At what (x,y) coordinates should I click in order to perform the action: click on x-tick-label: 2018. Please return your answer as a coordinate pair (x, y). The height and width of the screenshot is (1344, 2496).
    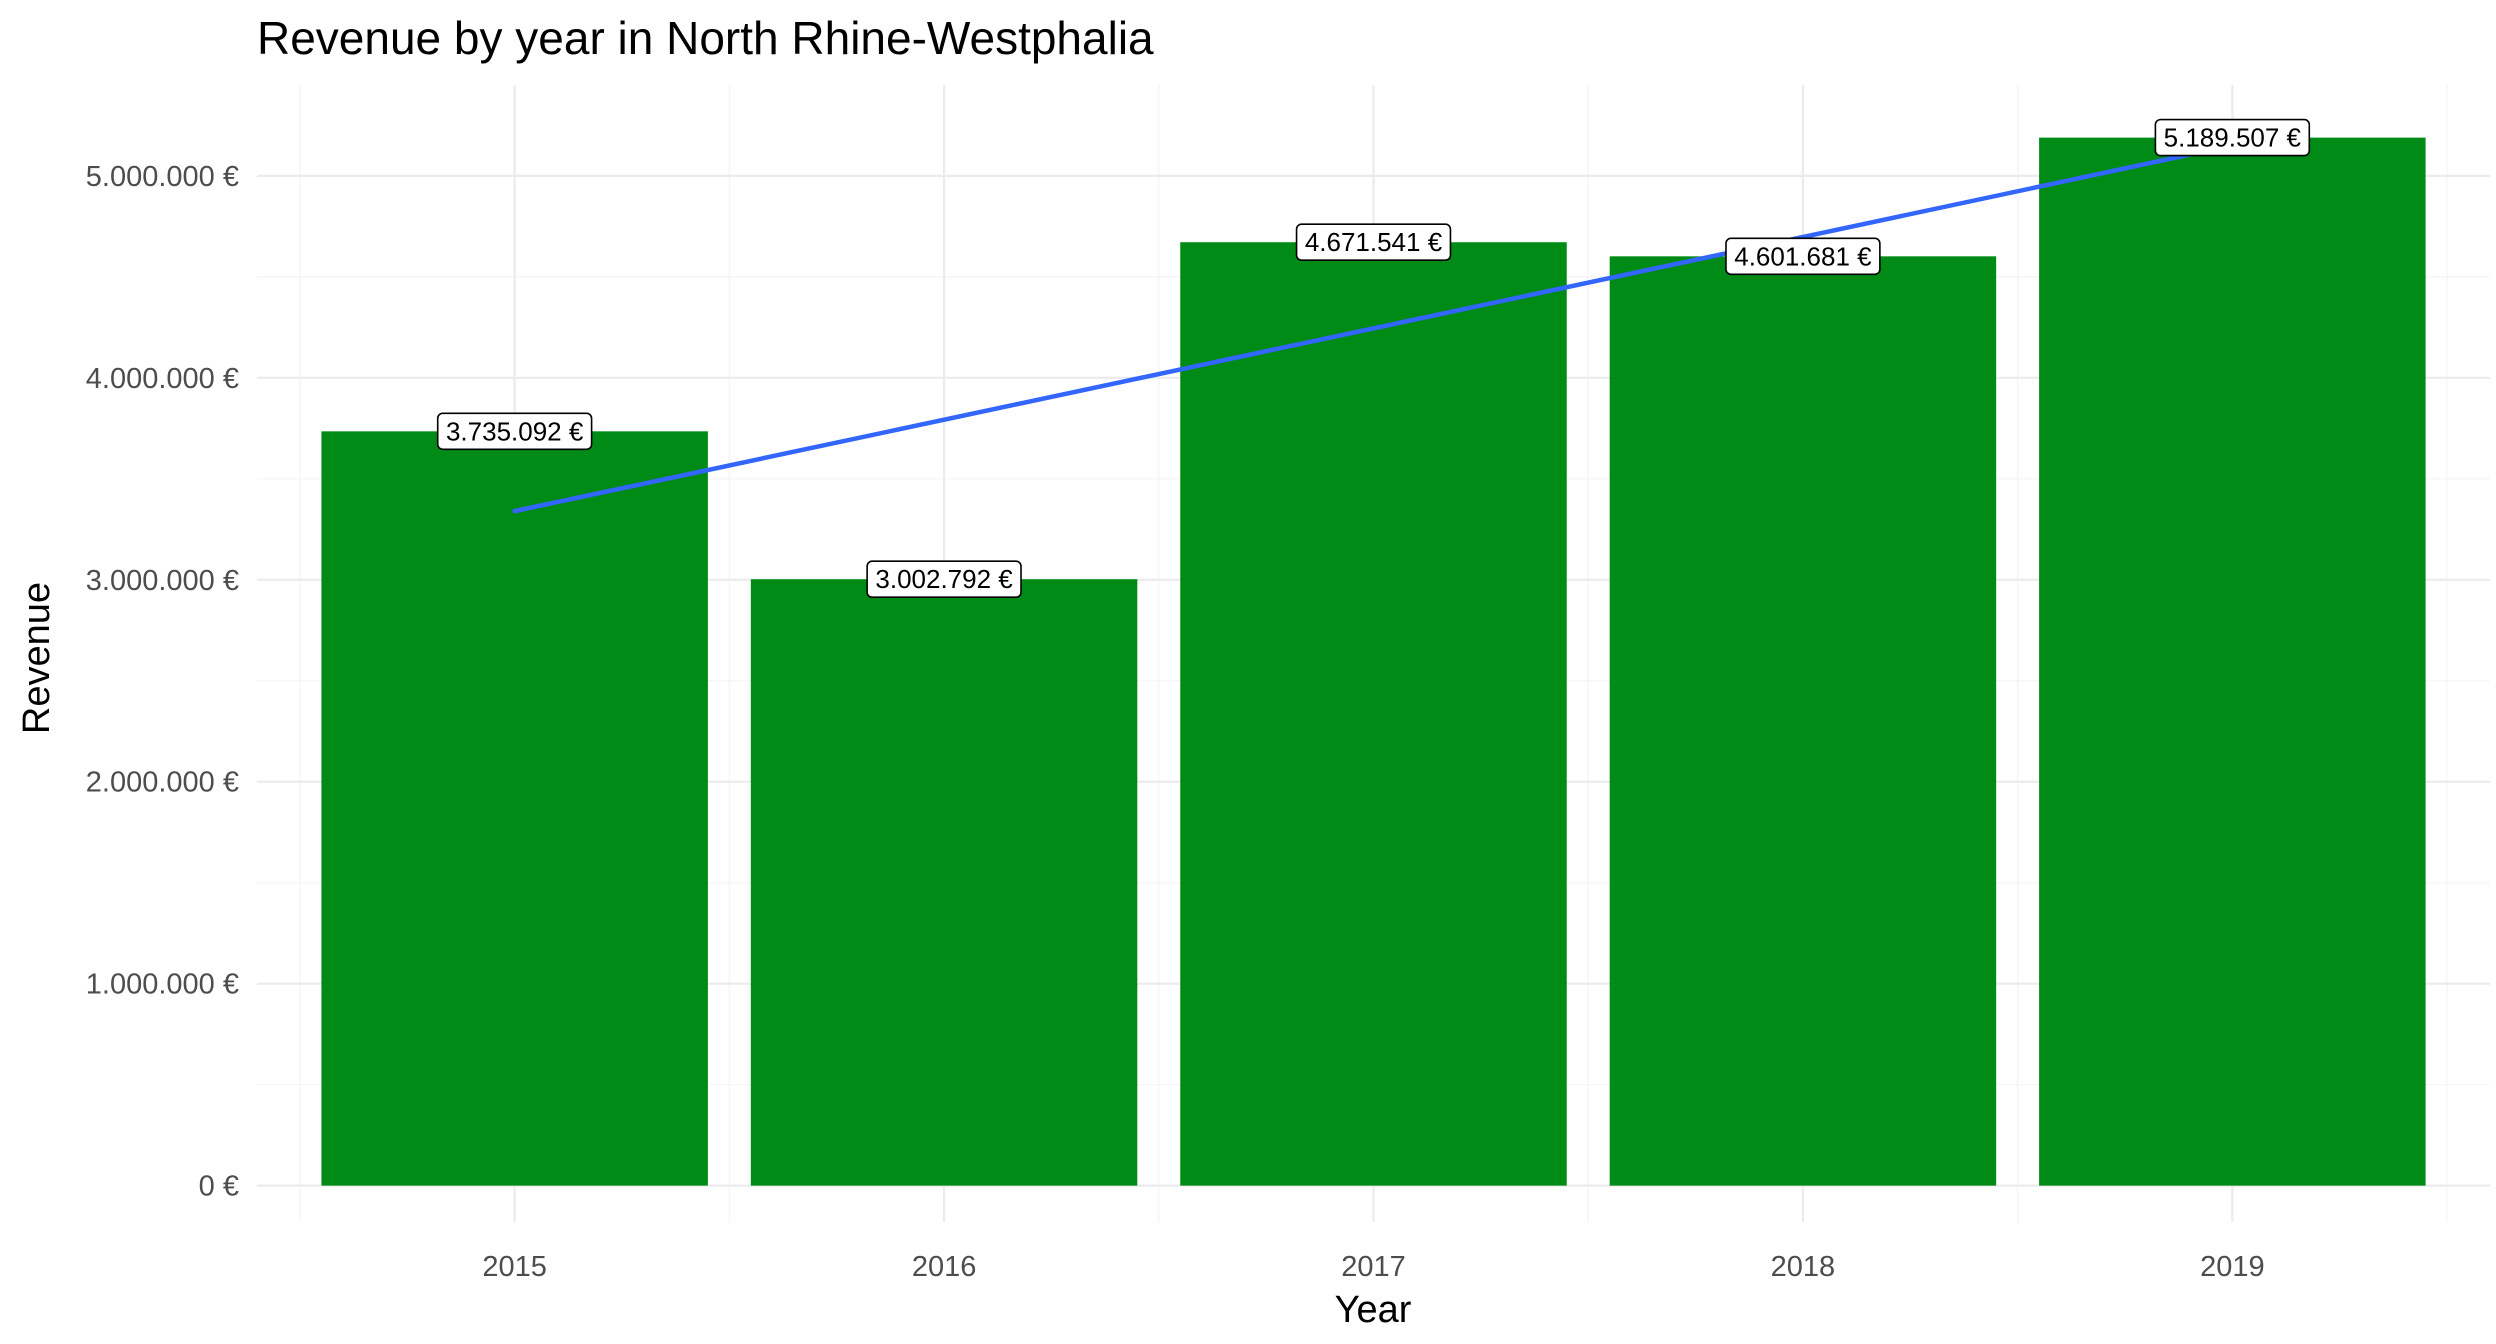
    Looking at the image, I should click on (1803, 1267).